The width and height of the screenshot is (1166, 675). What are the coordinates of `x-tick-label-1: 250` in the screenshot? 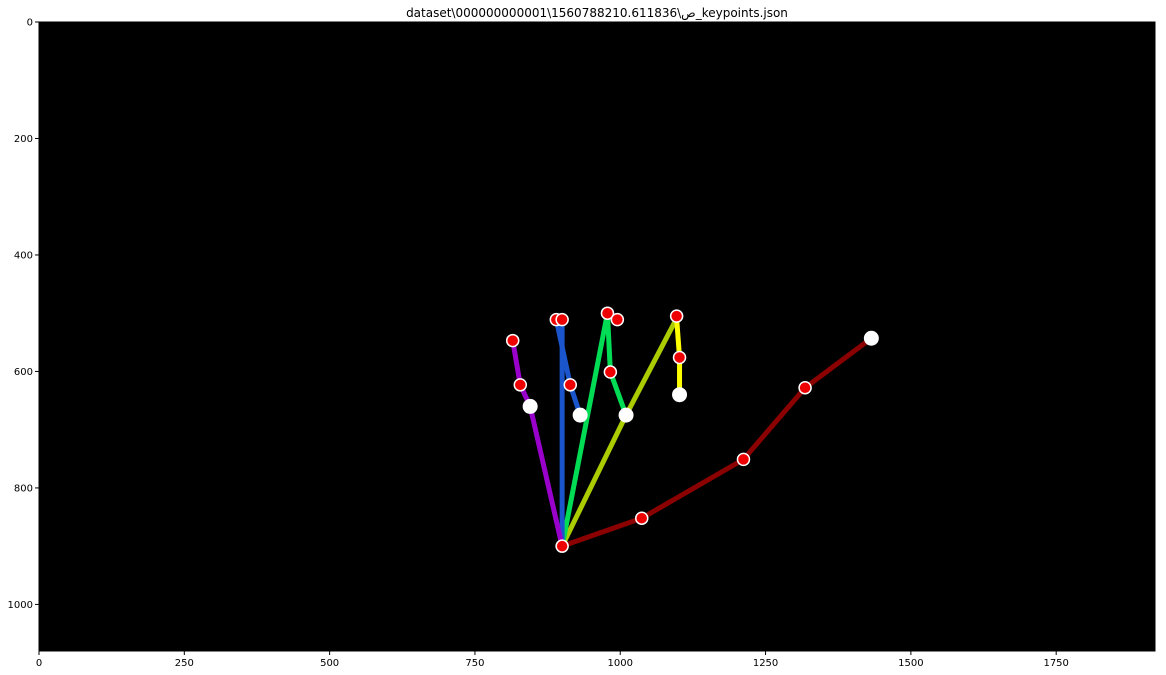 It's located at (184, 663).